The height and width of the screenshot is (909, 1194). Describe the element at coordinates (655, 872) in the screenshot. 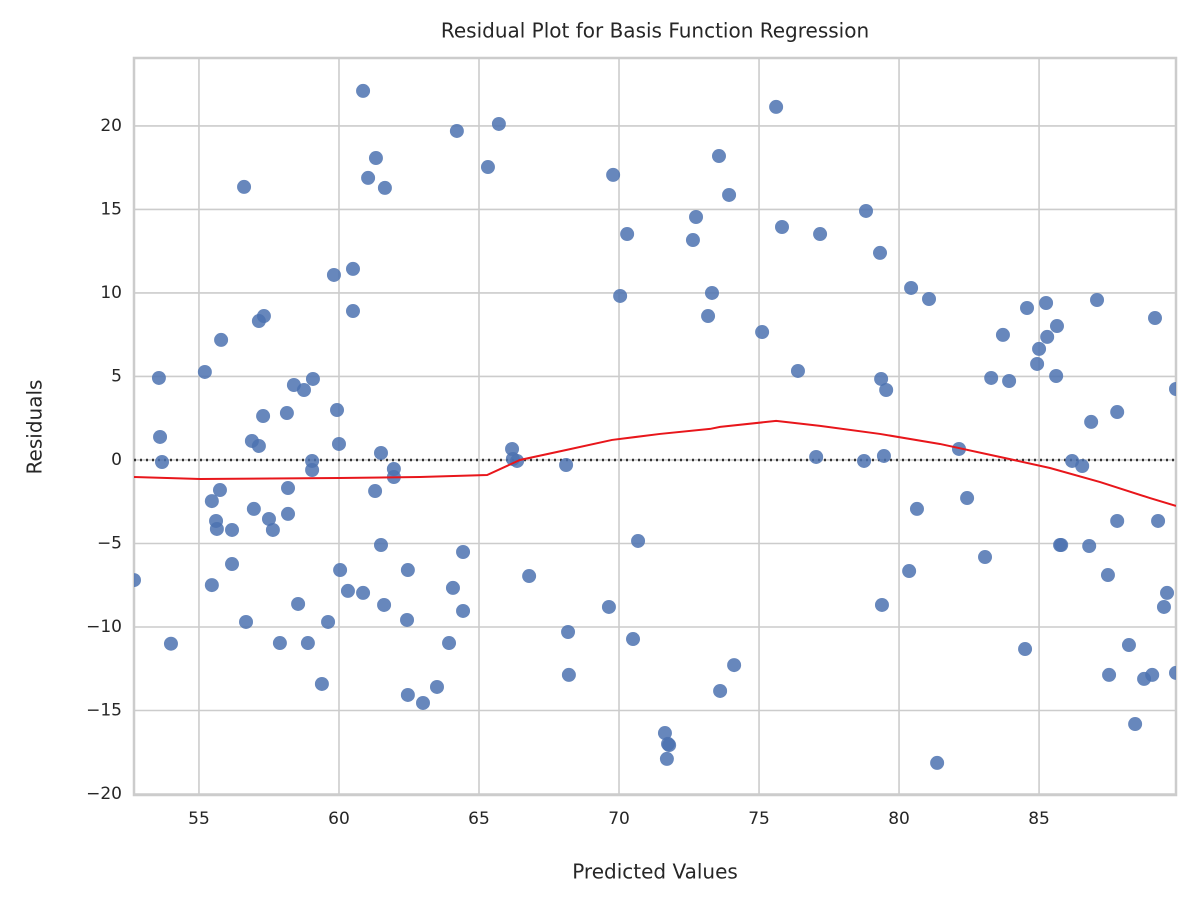

I see `x-axis-label: Predicted Values` at that location.